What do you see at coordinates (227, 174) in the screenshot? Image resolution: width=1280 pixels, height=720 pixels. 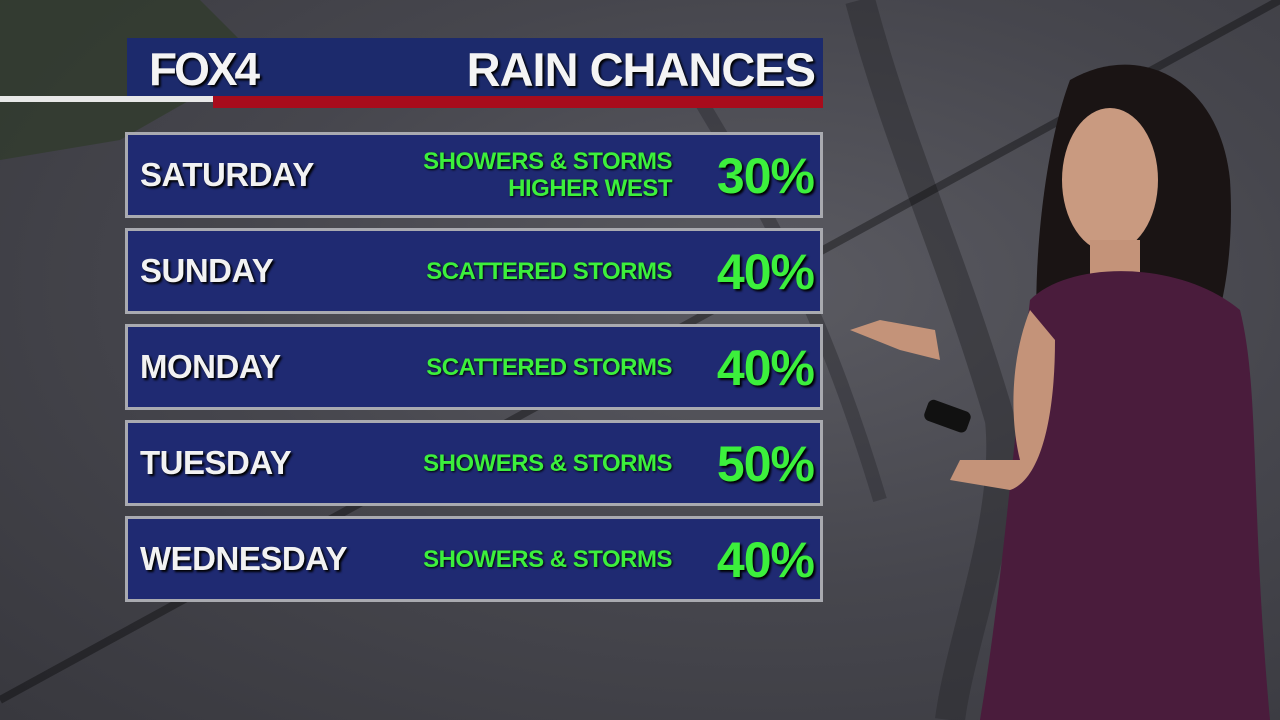 I see `day-label: SATURDAY` at bounding box center [227, 174].